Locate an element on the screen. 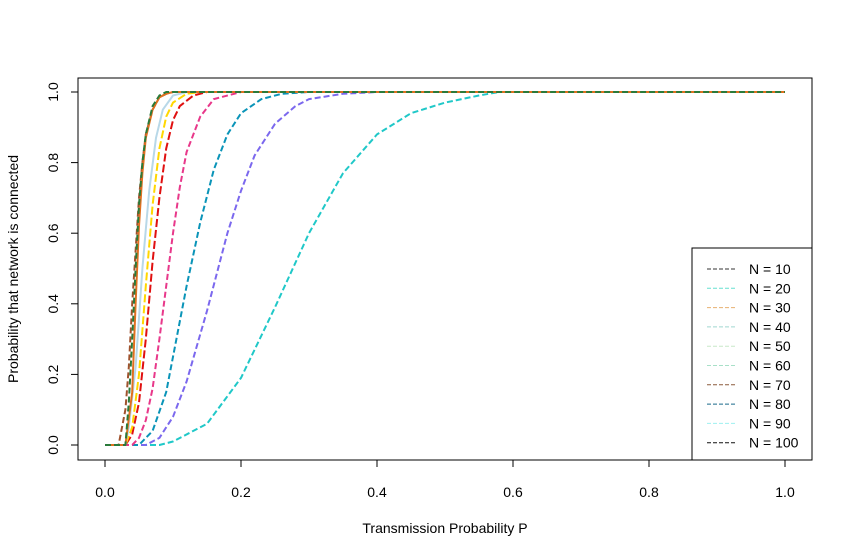  x-tick-label: 0.2 is located at coordinates (241, 492).